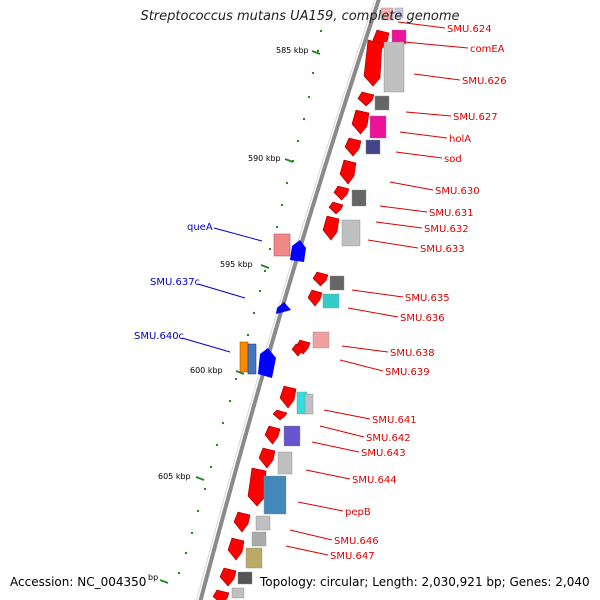 The height and width of the screenshot is (600, 600). I want to click on gene-label-forward: SMU.626, so click(484, 81).